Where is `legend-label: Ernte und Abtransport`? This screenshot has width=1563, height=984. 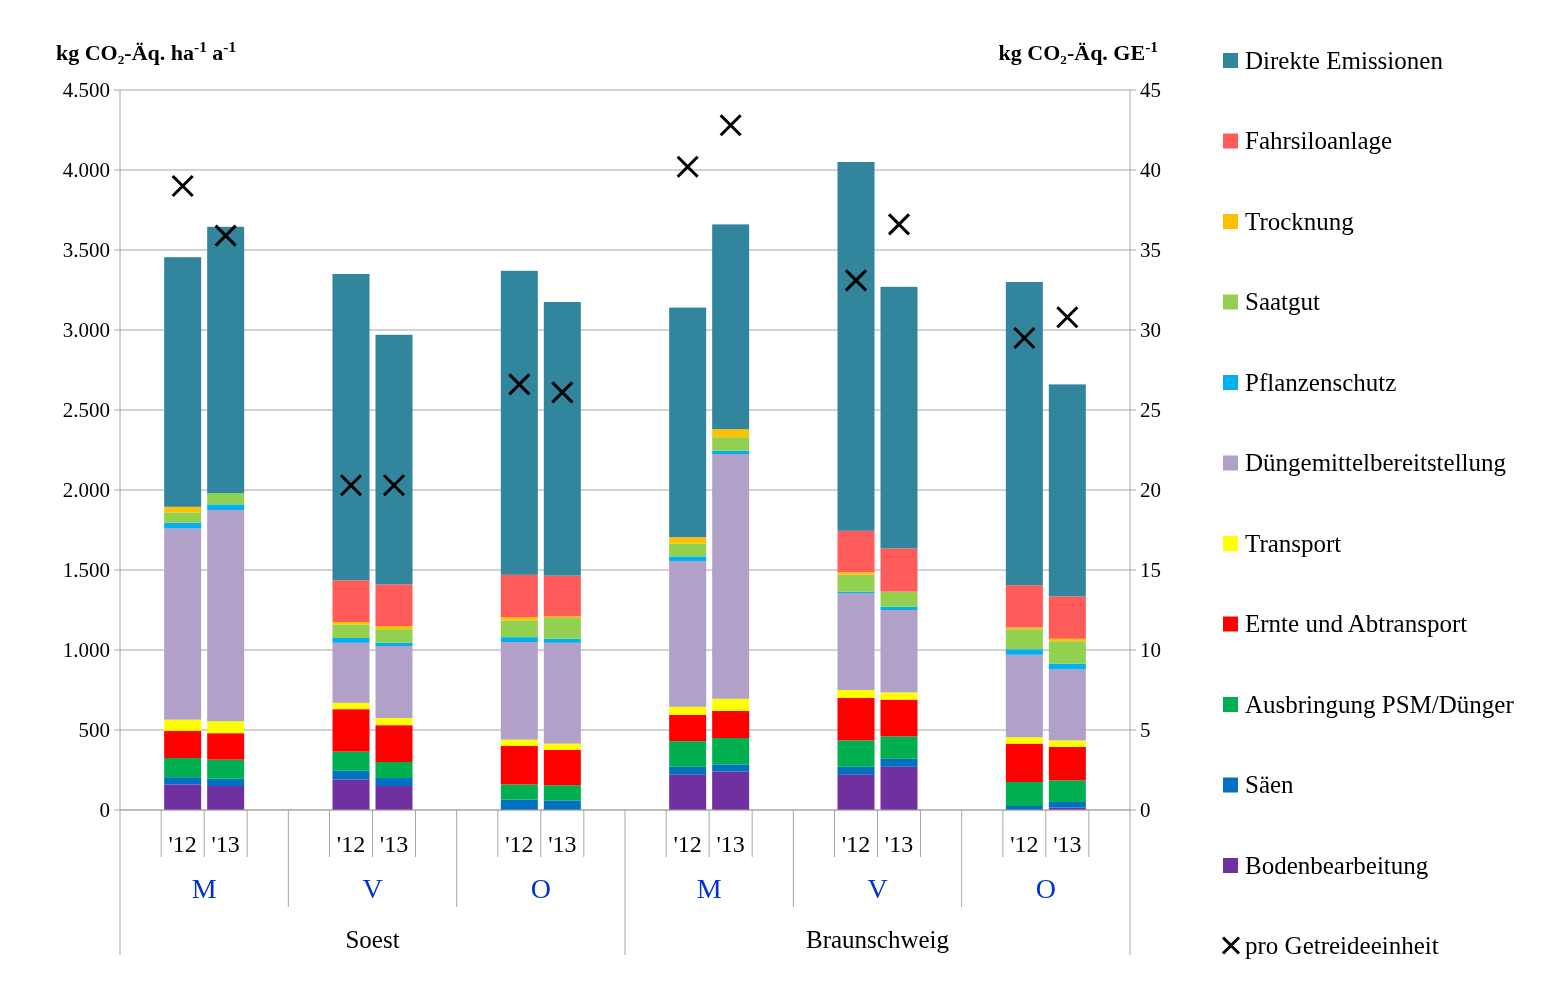 legend-label: Ernte und Abtransport is located at coordinates (1356, 624).